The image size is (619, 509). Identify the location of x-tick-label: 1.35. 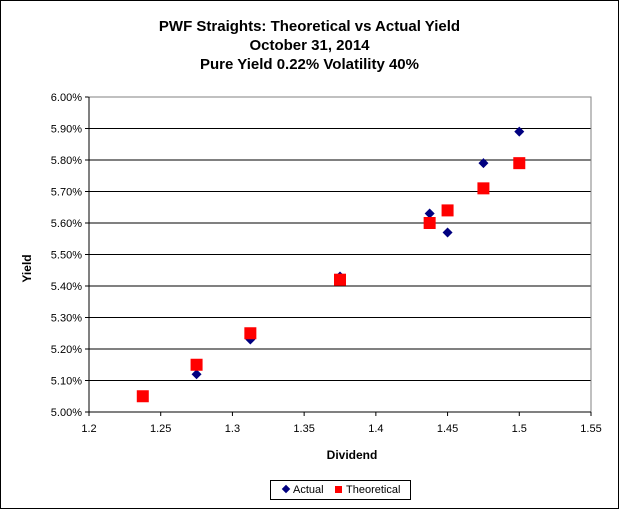
(303, 429).